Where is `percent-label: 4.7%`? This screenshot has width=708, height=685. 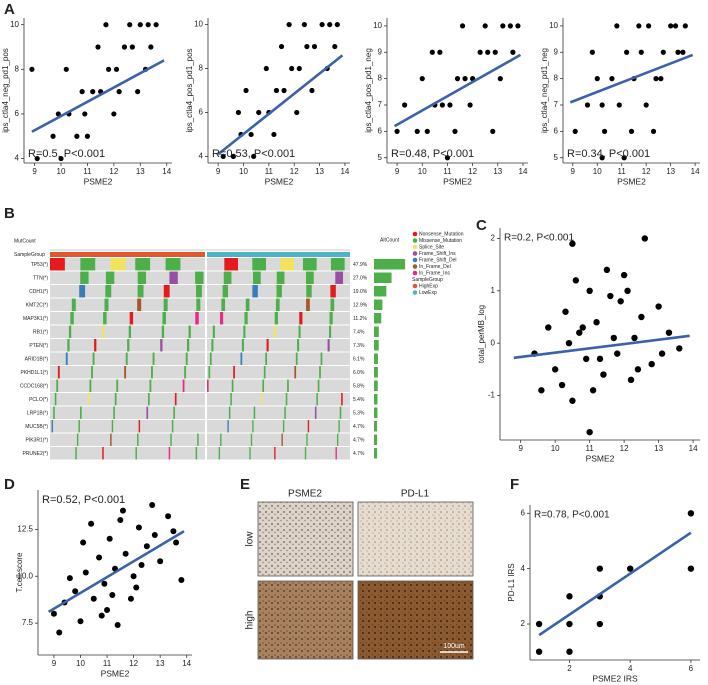 percent-label: 4.7% is located at coordinates (359, 454).